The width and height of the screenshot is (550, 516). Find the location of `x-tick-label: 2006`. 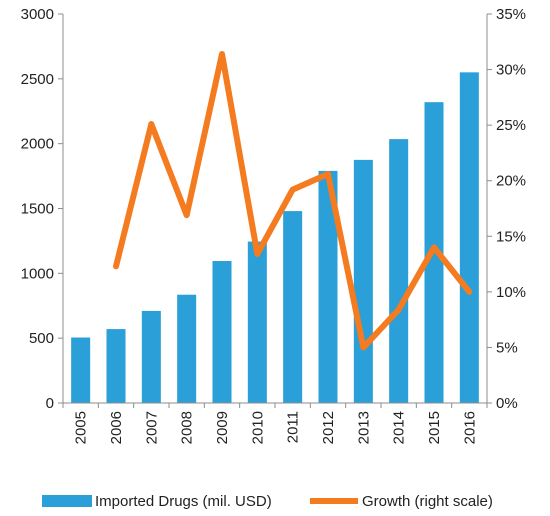

x-tick-label: 2006 is located at coordinates (116, 427).